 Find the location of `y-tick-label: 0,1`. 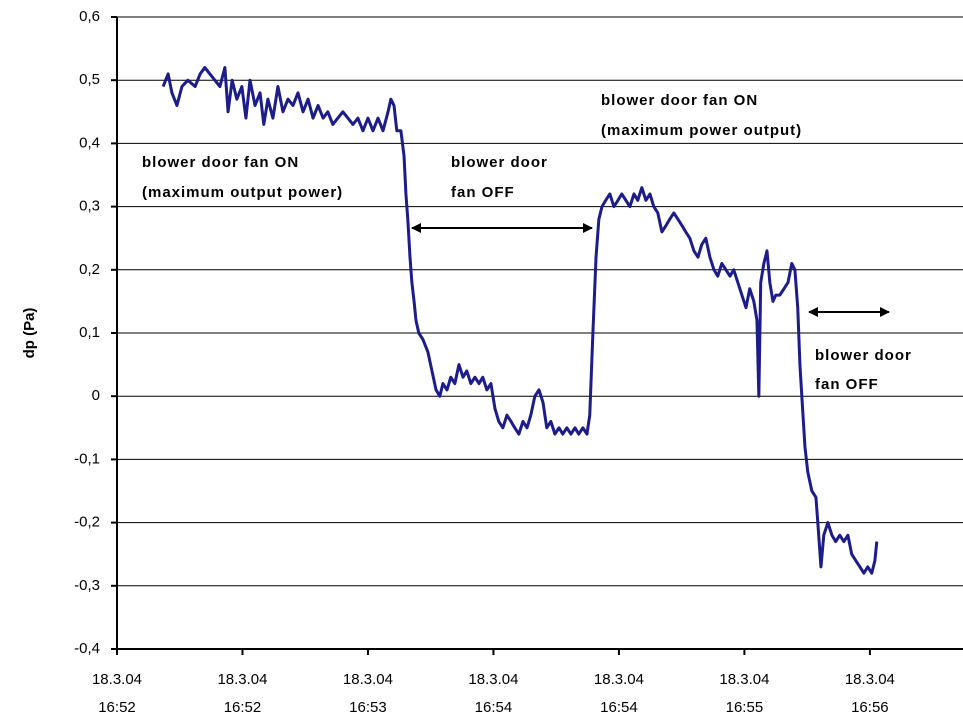

y-tick-label: 0,1 is located at coordinates (89, 332).